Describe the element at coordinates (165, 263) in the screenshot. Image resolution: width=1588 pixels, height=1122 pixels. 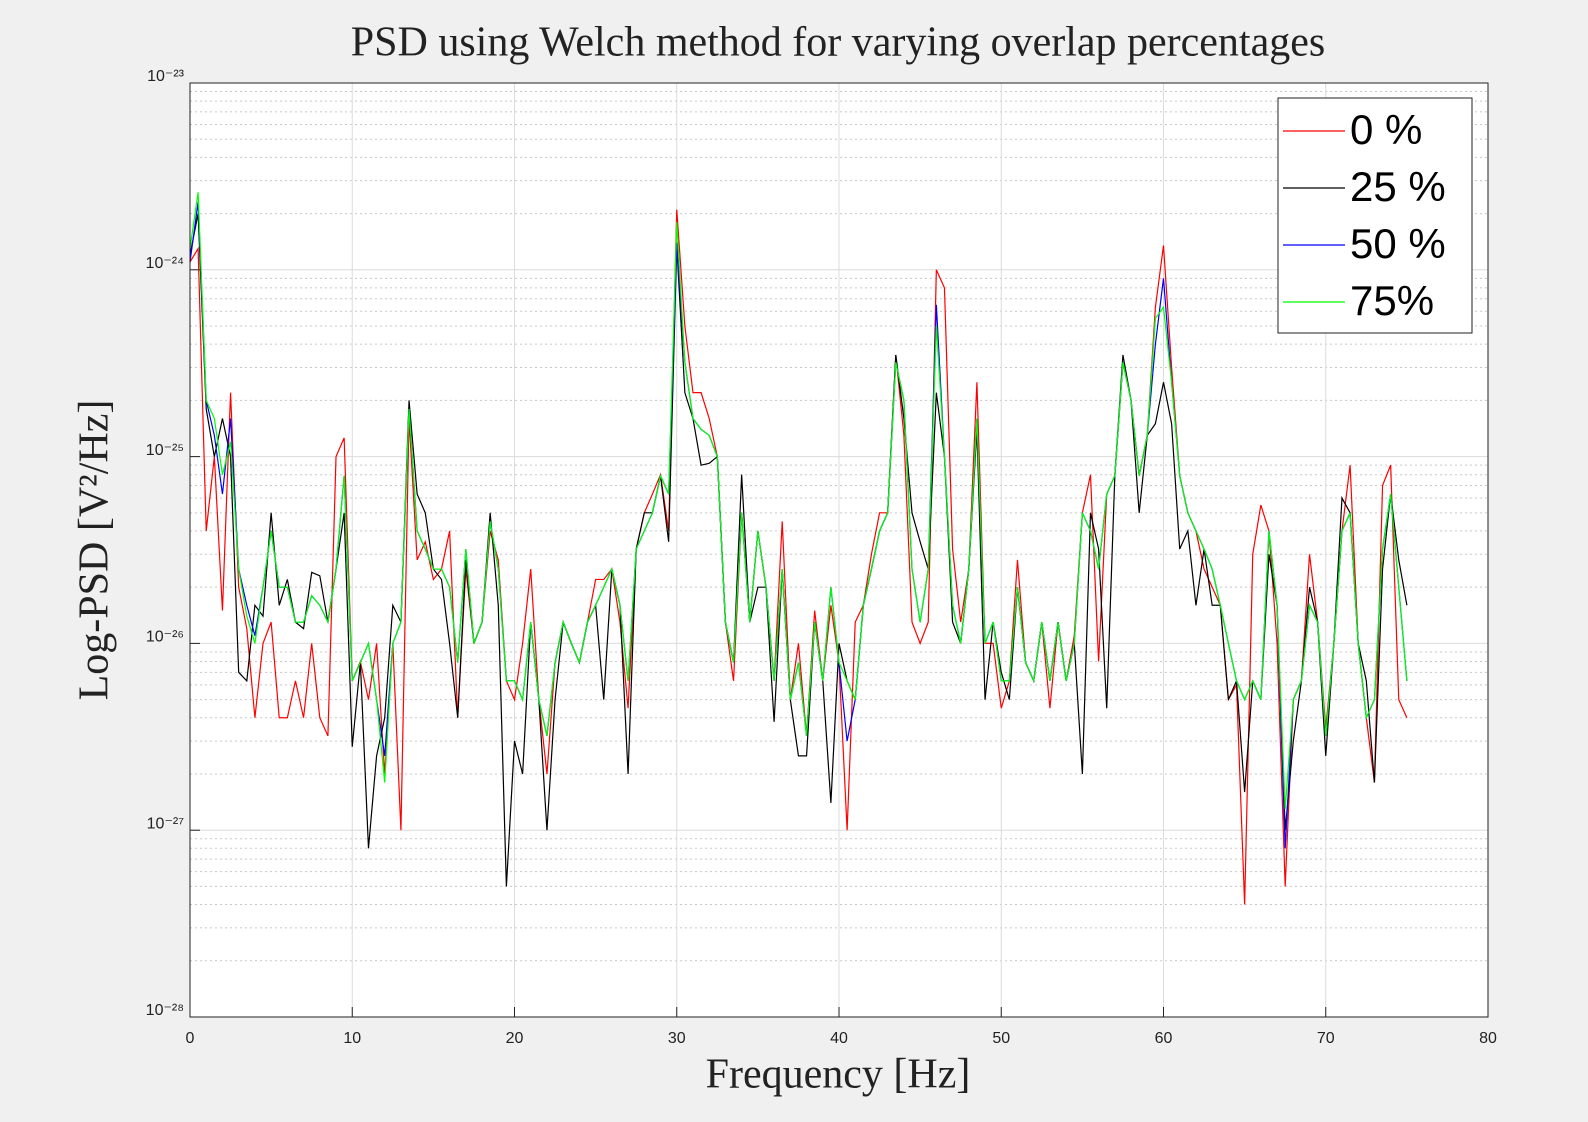
I see `y-tick-label: 10⁻²⁴` at that location.